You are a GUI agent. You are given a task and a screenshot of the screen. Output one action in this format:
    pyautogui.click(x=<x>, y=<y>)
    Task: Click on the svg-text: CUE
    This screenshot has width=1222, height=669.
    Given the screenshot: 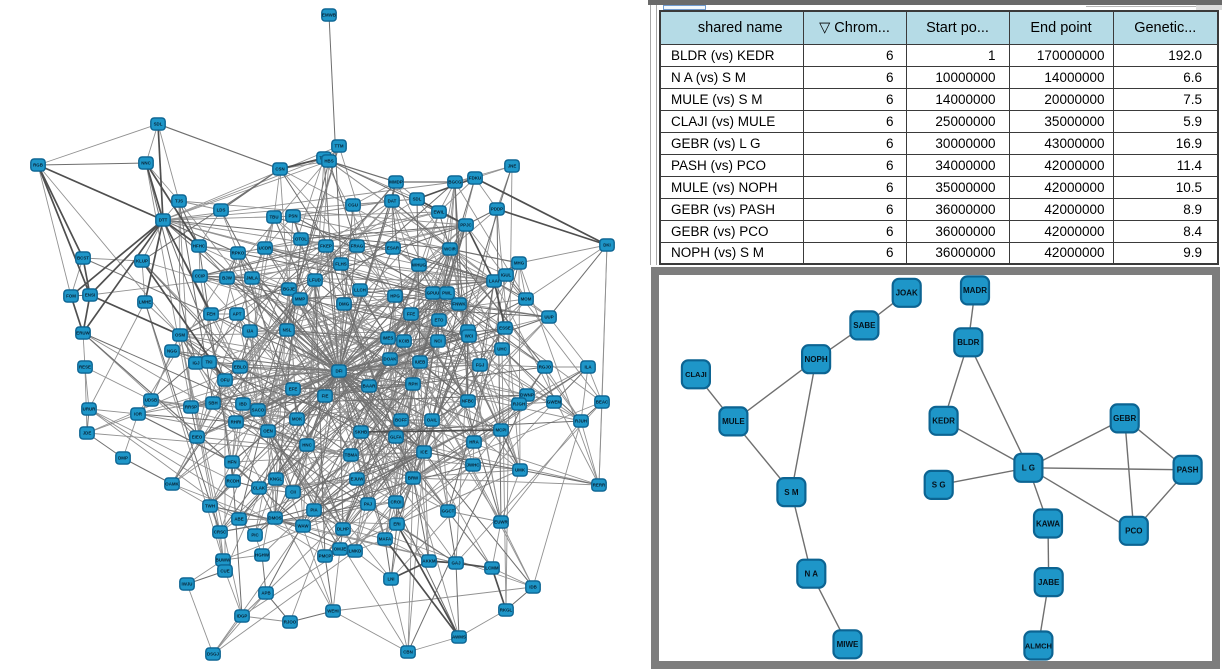 What is the action you would take?
    pyautogui.click(x=224, y=571)
    